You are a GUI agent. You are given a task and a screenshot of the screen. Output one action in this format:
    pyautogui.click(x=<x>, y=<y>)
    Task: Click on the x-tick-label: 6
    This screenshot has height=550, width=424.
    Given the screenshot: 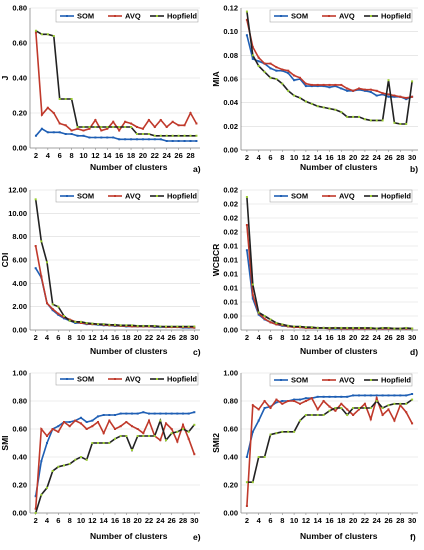 What is the action you would take?
    pyautogui.click(x=270, y=157)
    